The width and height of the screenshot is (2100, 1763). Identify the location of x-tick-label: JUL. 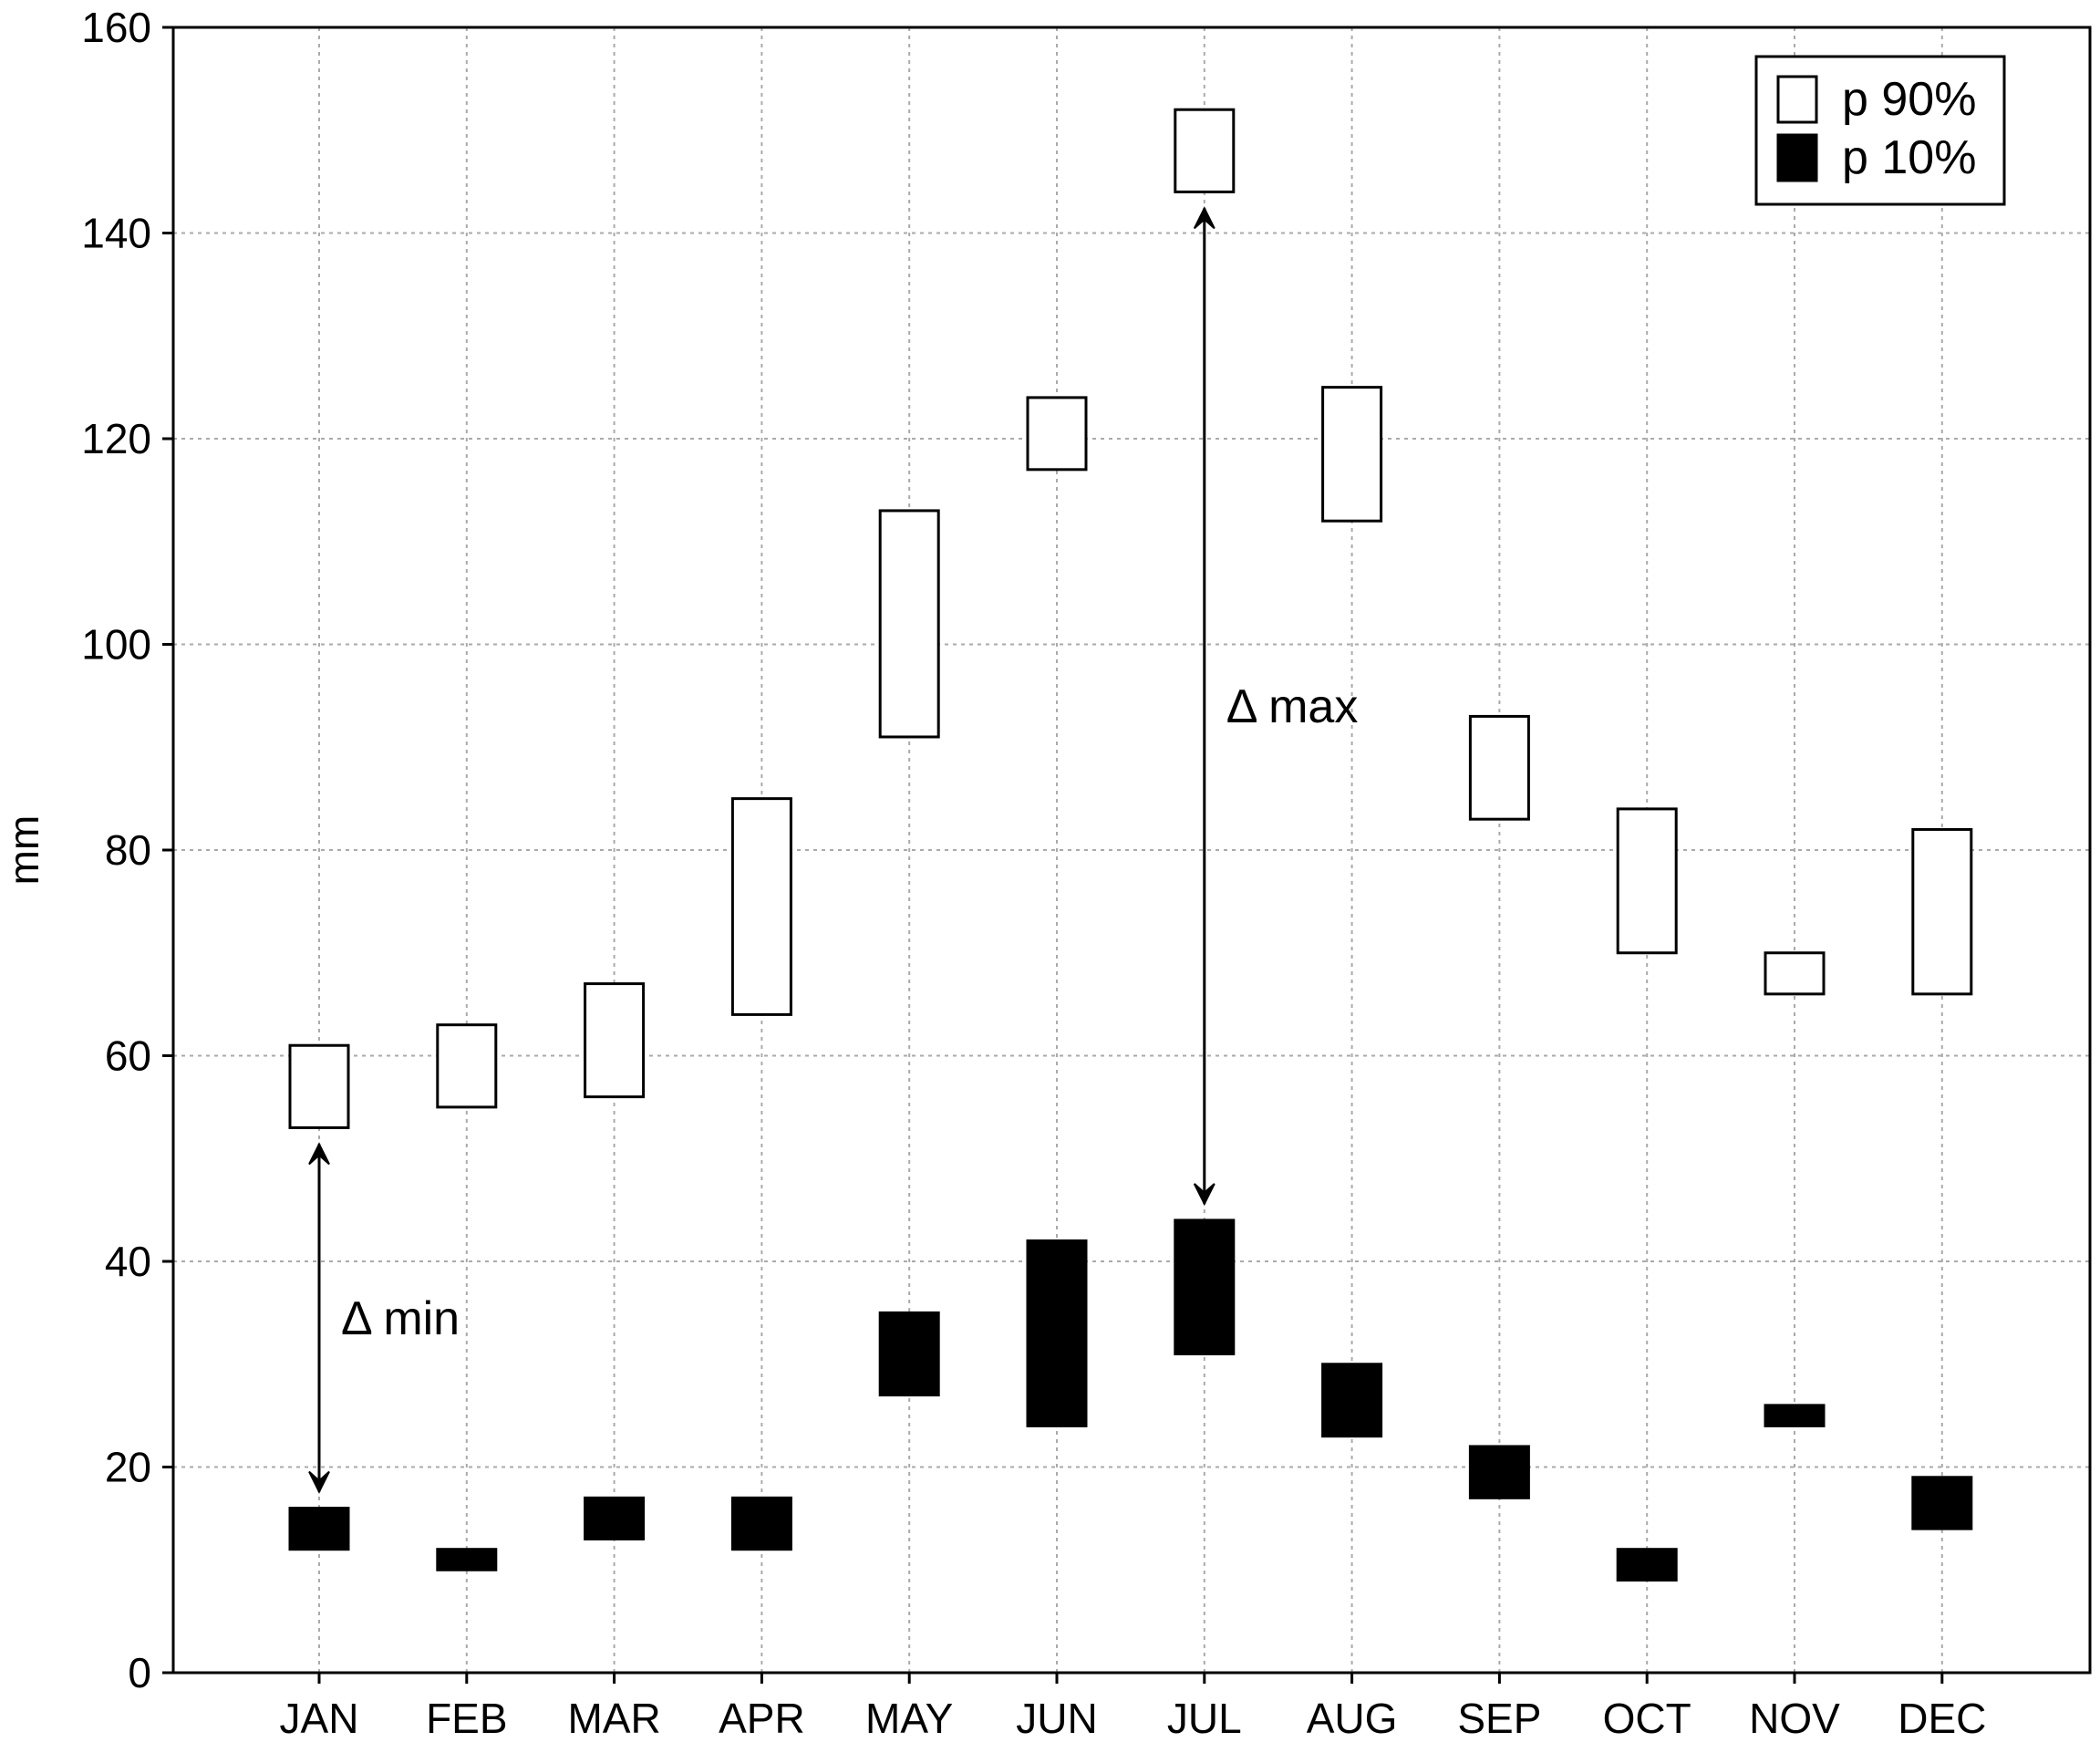
(1204, 1719).